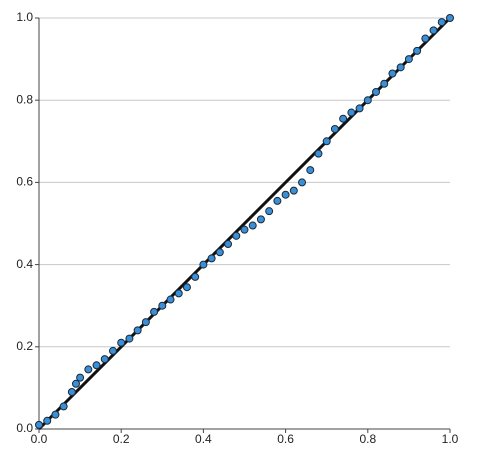 This screenshot has height=469, width=477. What do you see at coordinates (367, 439) in the screenshot?
I see `x-tick-label: 0.8` at bounding box center [367, 439].